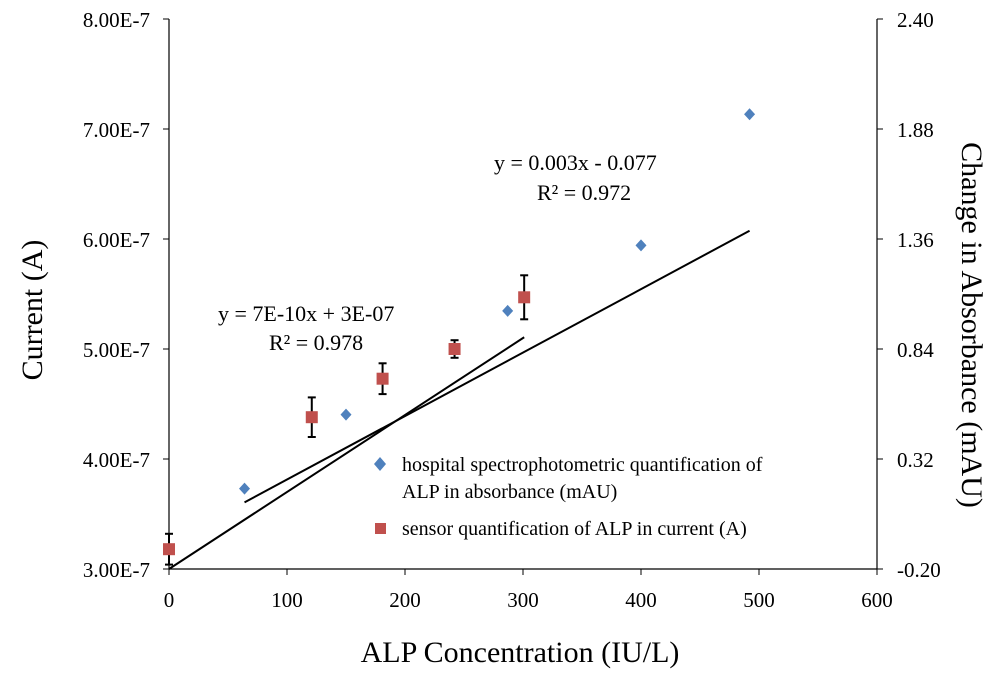 Image resolution: width=1000 pixels, height=678 pixels. What do you see at coordinates (380, 528) in the screenshot?
I see `legend-square-marker` at bounding box center [380, 528].